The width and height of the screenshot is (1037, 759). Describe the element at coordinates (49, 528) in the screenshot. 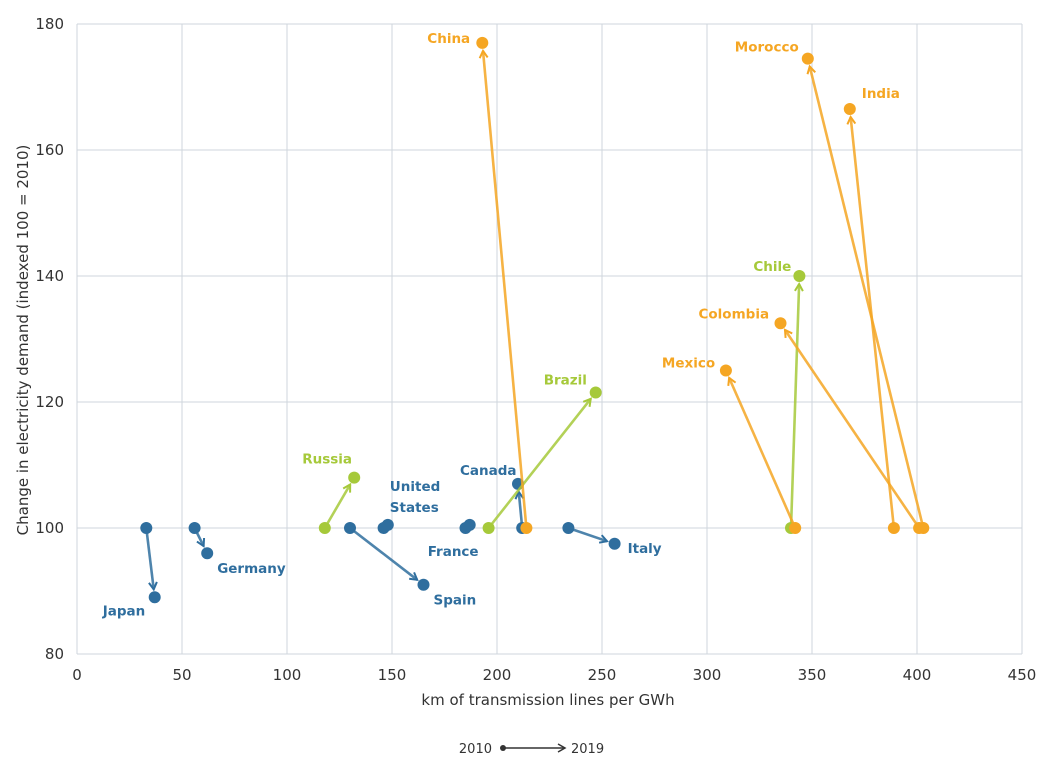

I see `y-tick-label: 100` at that location.